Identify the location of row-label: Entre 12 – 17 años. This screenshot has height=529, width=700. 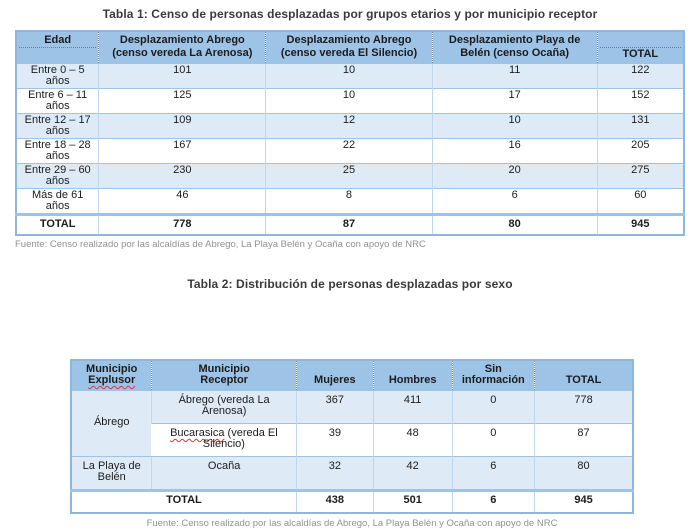
(57, 126).